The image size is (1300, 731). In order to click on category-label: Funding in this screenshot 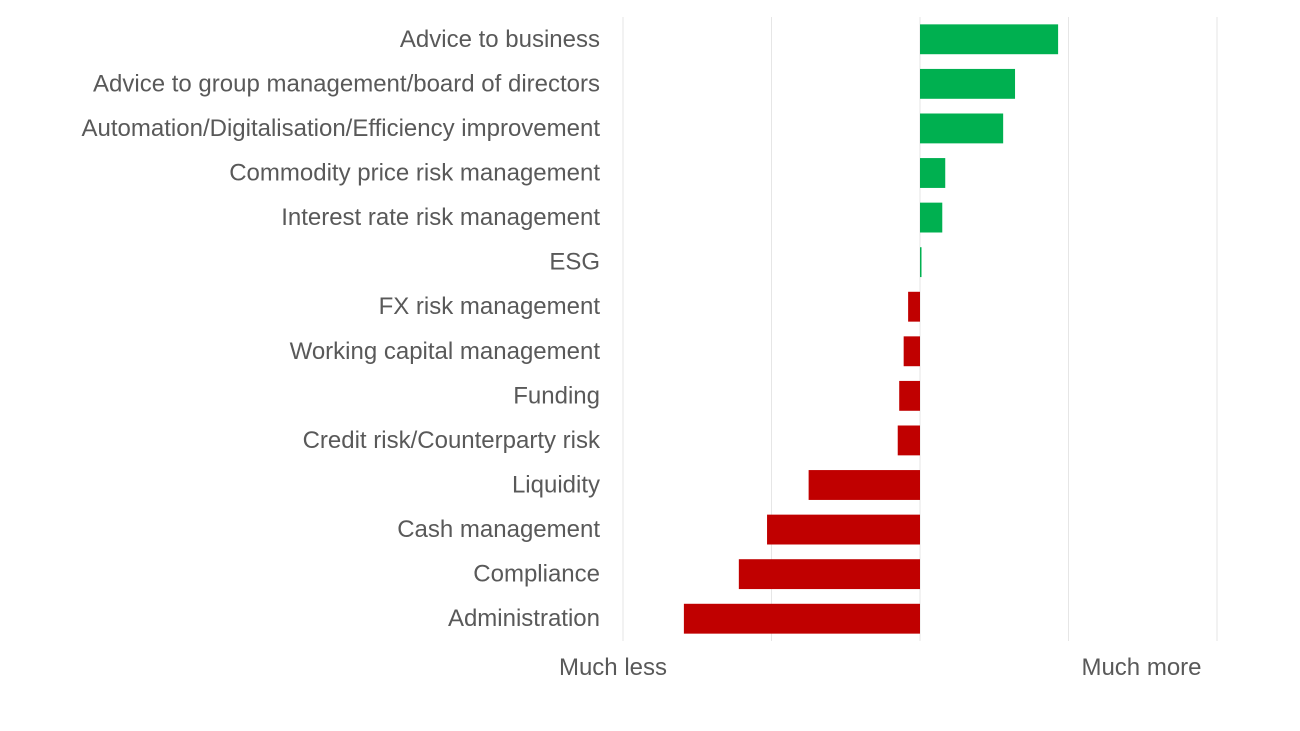, I will do `click(556, 395)`.